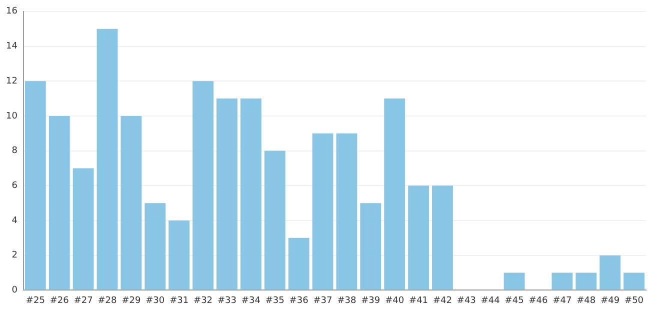 The height and width of the screenshot is (313, 658). Describe the element at coordinates (15, 151) in the screenshot. I see `y-tick-label: 8` at that location.